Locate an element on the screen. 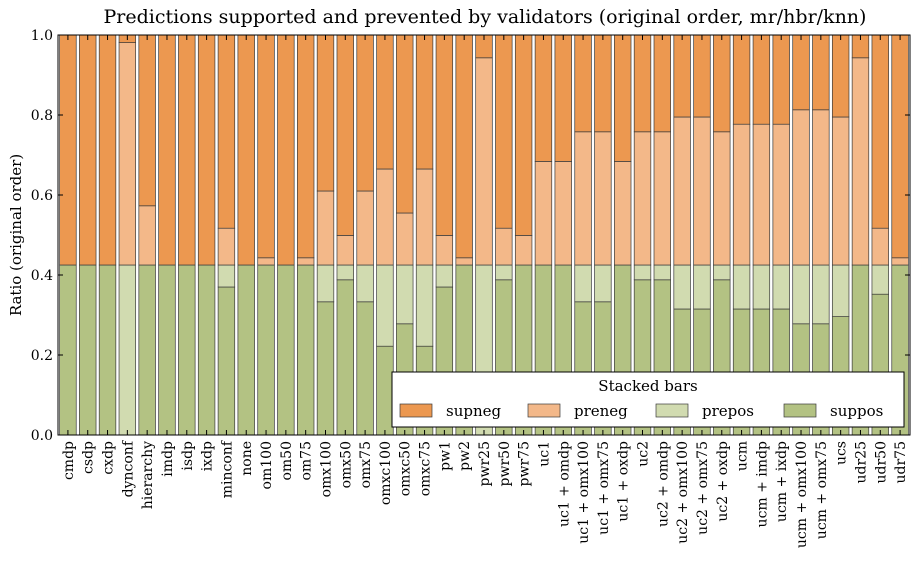 The image size is (921, 562). legend-swatch-supneg is located at coordinates (416, 410).